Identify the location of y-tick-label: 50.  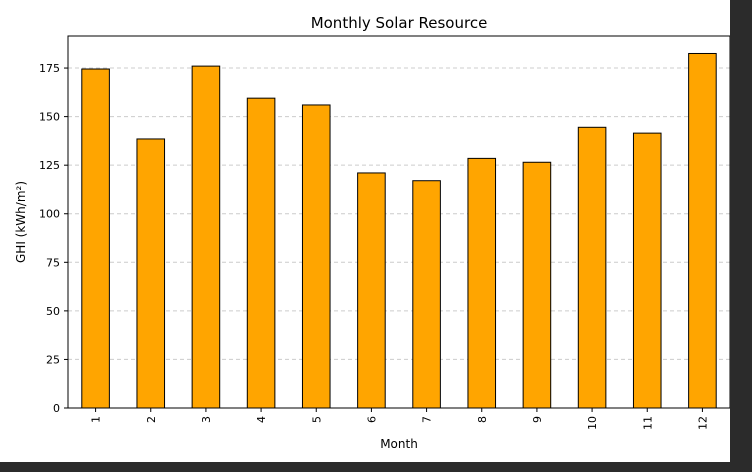
(53, 311).